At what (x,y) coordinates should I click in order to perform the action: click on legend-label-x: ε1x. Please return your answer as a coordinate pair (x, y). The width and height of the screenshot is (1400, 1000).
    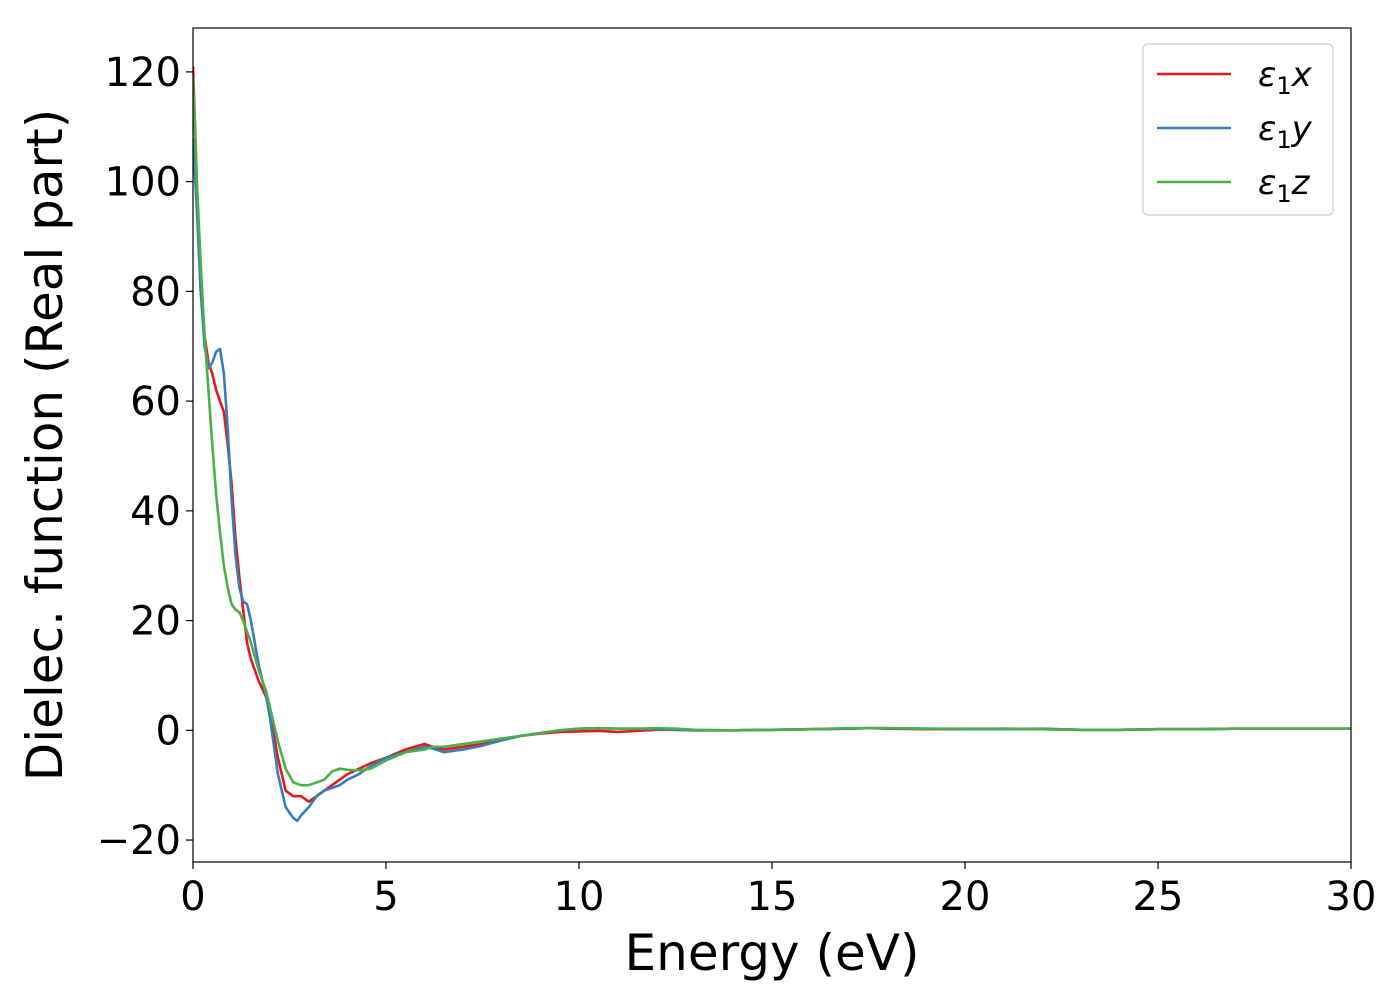
    Looking at the image, I should click on (1285, 77).